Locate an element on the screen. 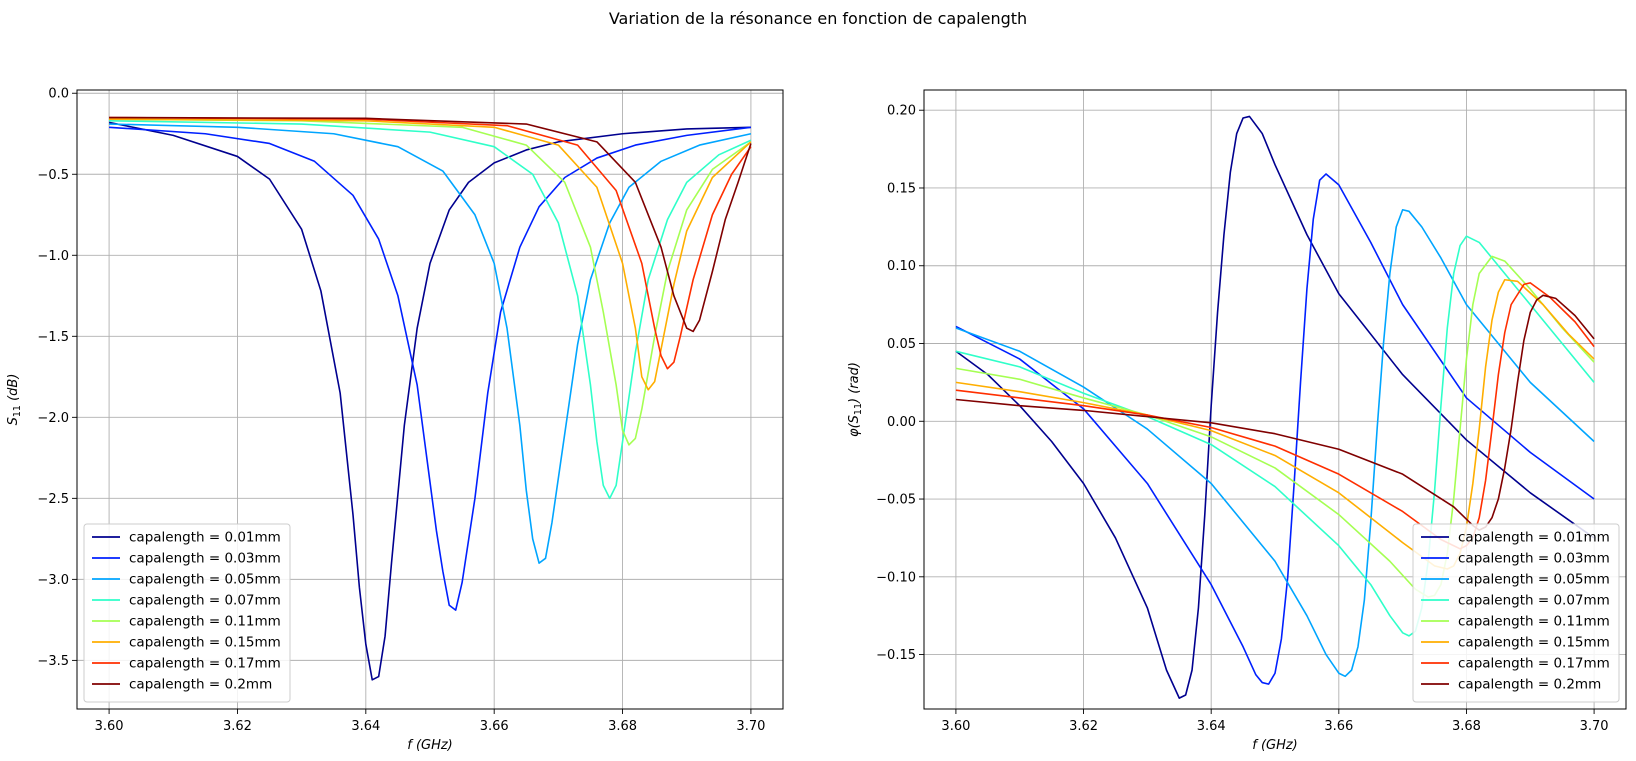  y-tick-label: −0.10 is located at coordinates (896, 577).